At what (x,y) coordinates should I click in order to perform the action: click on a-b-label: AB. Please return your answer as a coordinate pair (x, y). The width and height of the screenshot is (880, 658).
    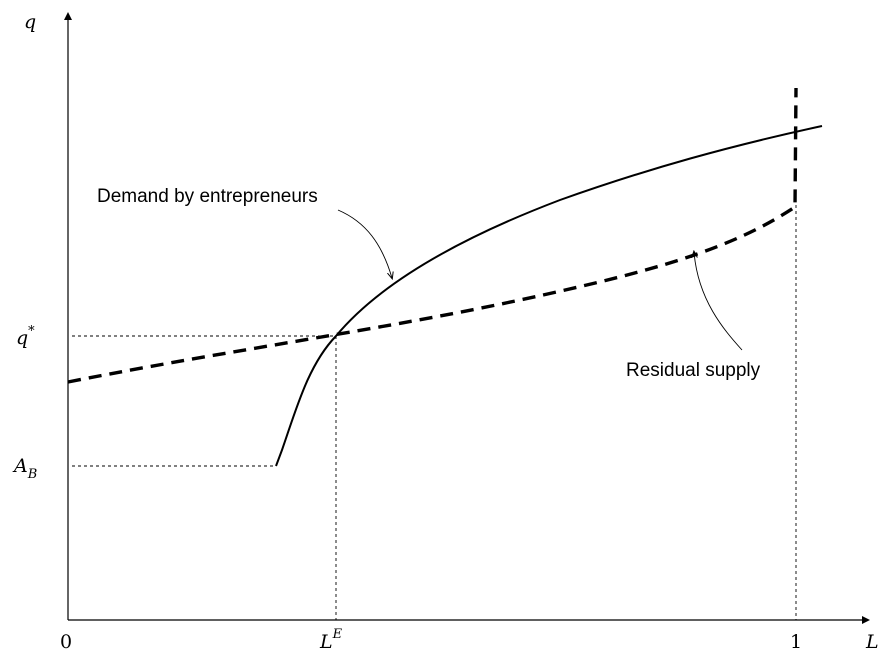
    Looking at the image, I should click on (24, 468).